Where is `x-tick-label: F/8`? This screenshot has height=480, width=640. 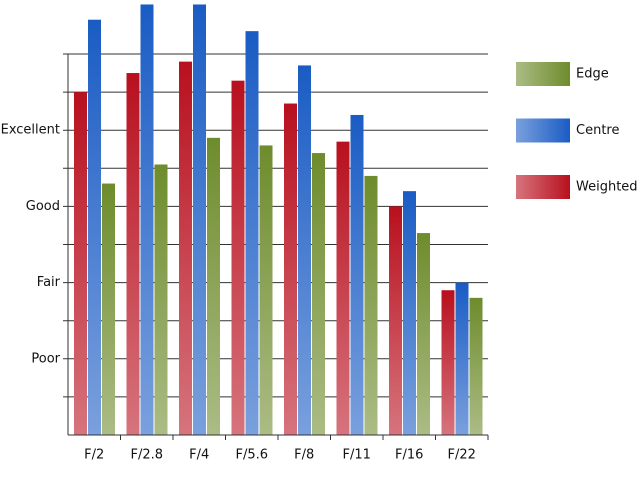 x-tick-label: F/8 is located at coordinates (304, 455).